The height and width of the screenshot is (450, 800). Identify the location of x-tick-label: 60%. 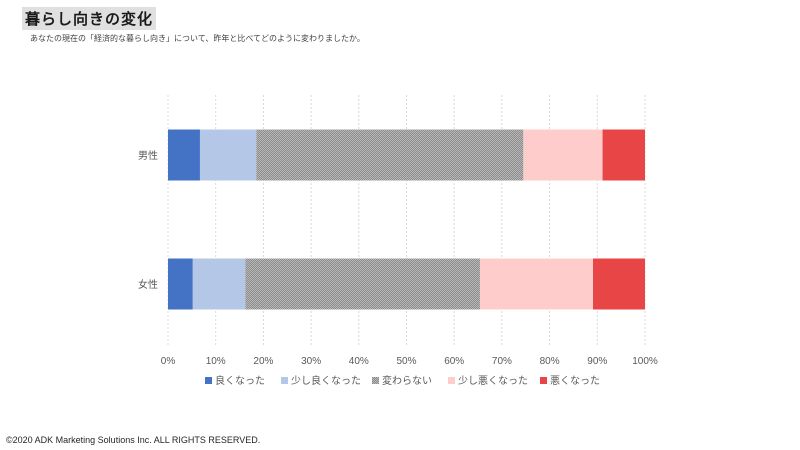
(454, 361).